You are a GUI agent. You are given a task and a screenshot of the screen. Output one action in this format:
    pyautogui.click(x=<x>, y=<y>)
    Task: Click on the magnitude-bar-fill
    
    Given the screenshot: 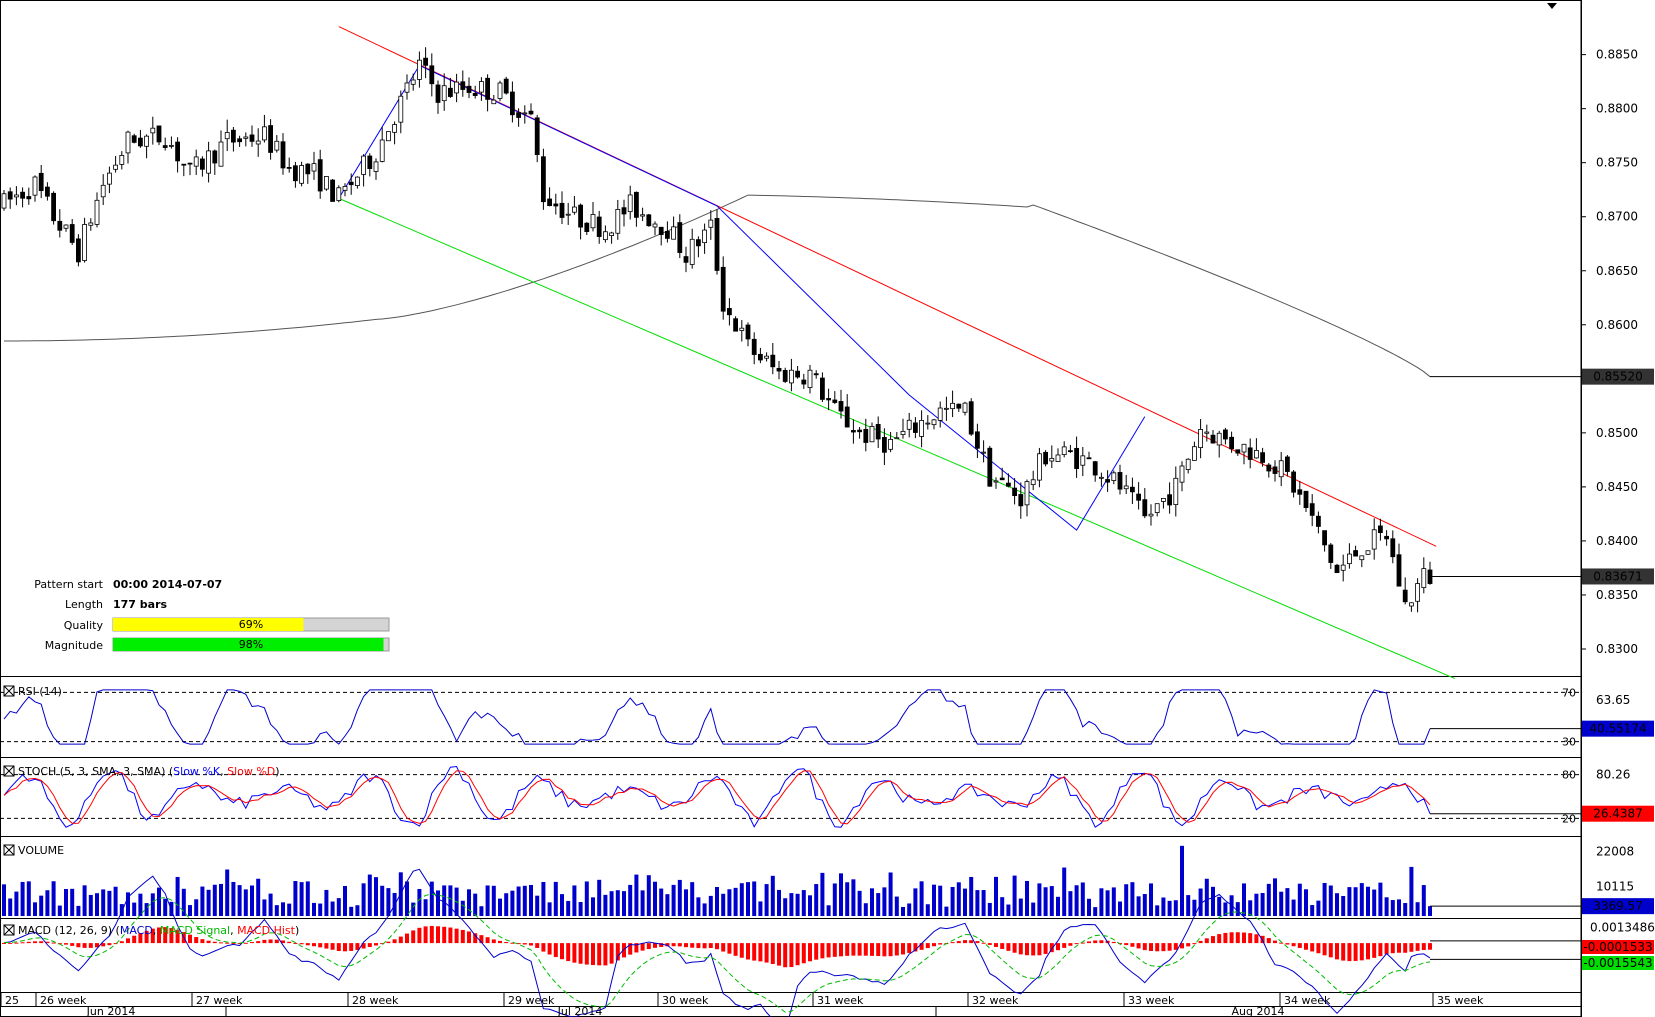 What is the action you would take?
    pyautogui.click(x=248, y=644)
    